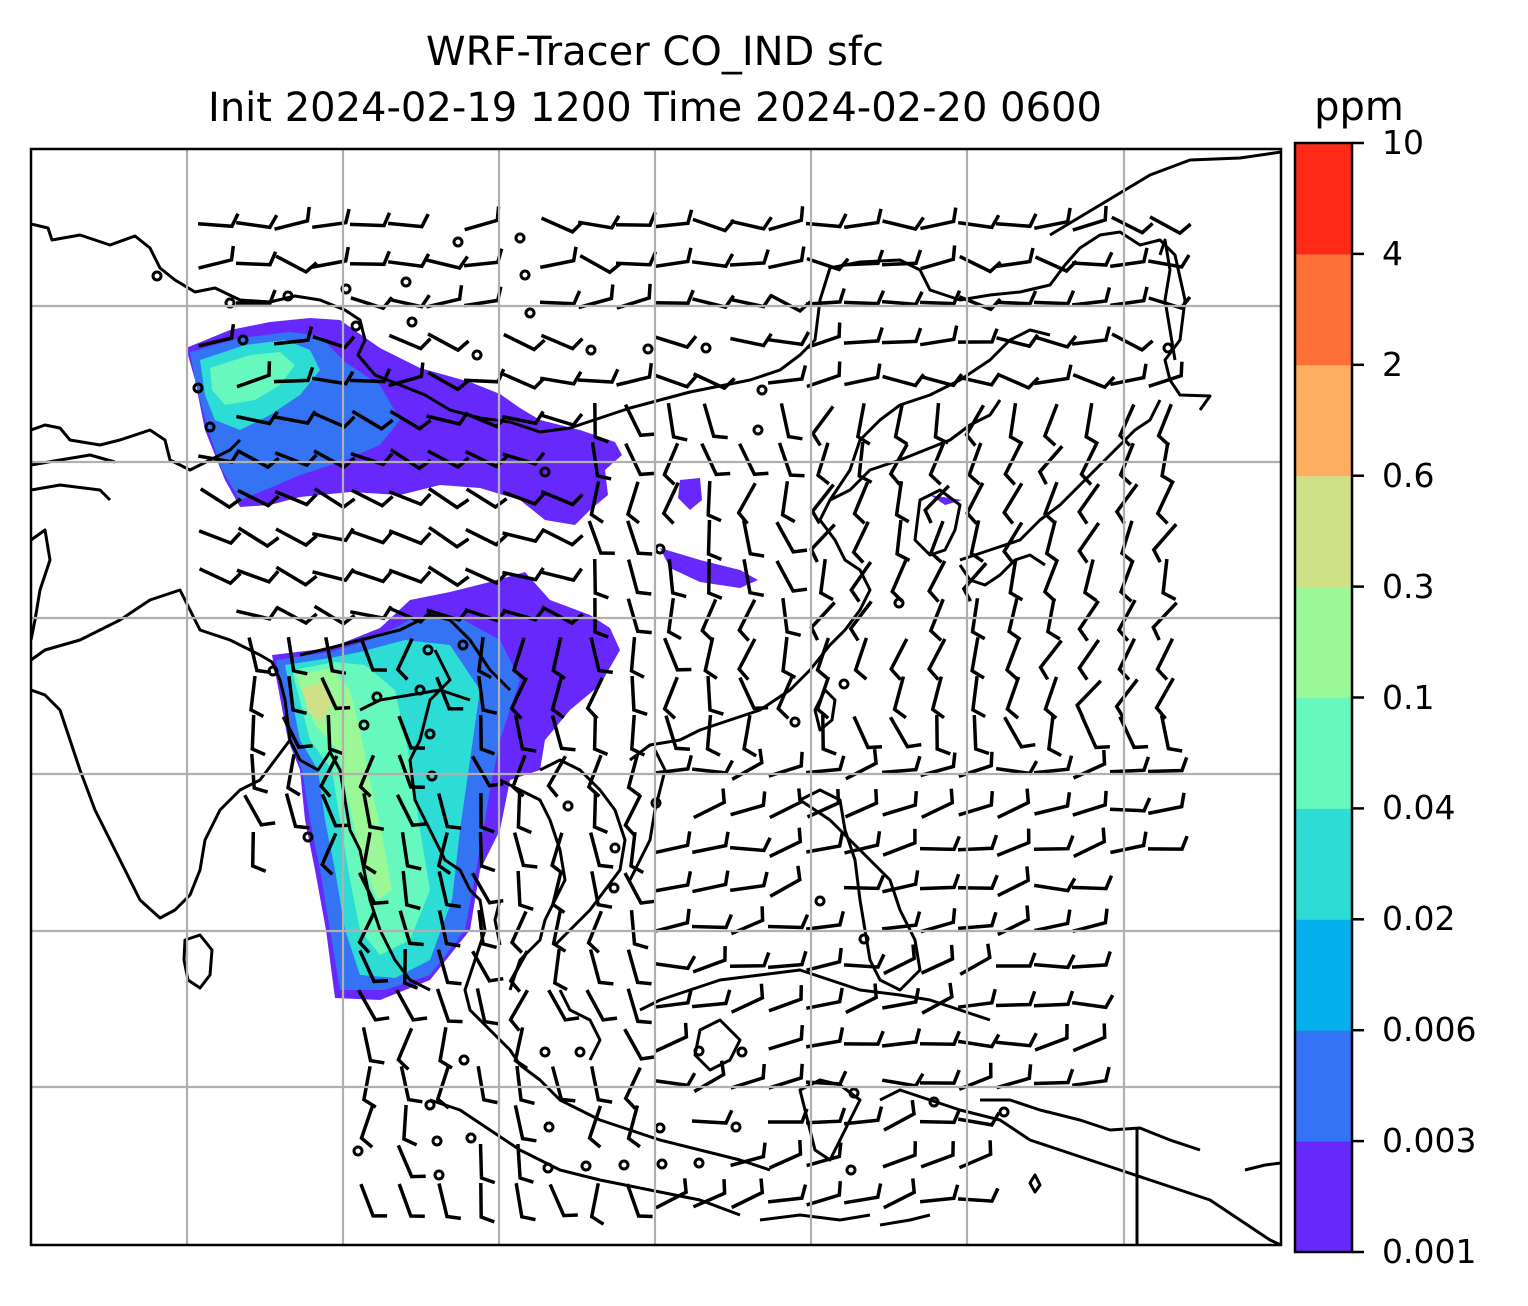 This screenshot has height=1306, width=1528. What do you see at coordinates (1359, 107) in the screenshot?
I see `colorbar-unit: ppm` at bounding box center [1359, 107].